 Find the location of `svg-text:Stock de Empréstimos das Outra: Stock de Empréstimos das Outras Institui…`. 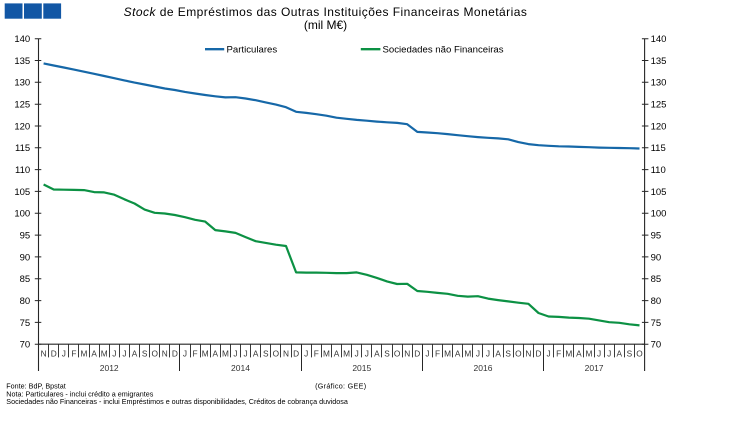

svg-text:Stock de Empréstimos das Outra: Stock de Empréstimos das Outras Institui… is located at coordinates (326, 12).